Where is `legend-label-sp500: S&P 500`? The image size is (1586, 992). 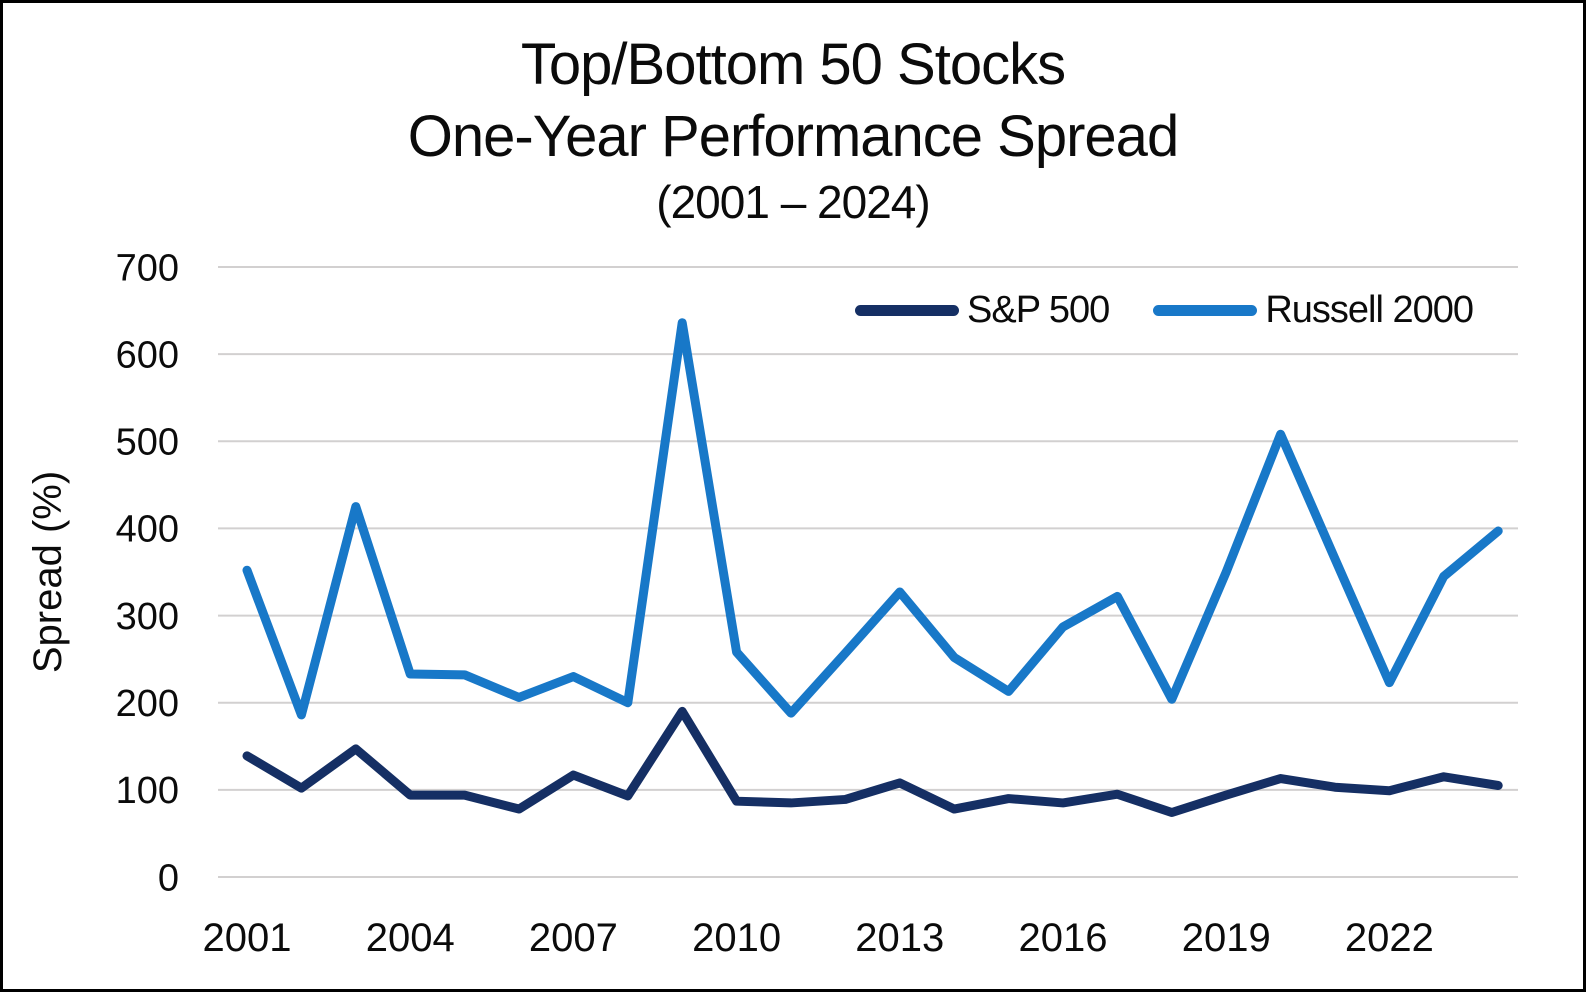
legend-label-sp500: S&P 500 is located at coordinates (1038, 309).